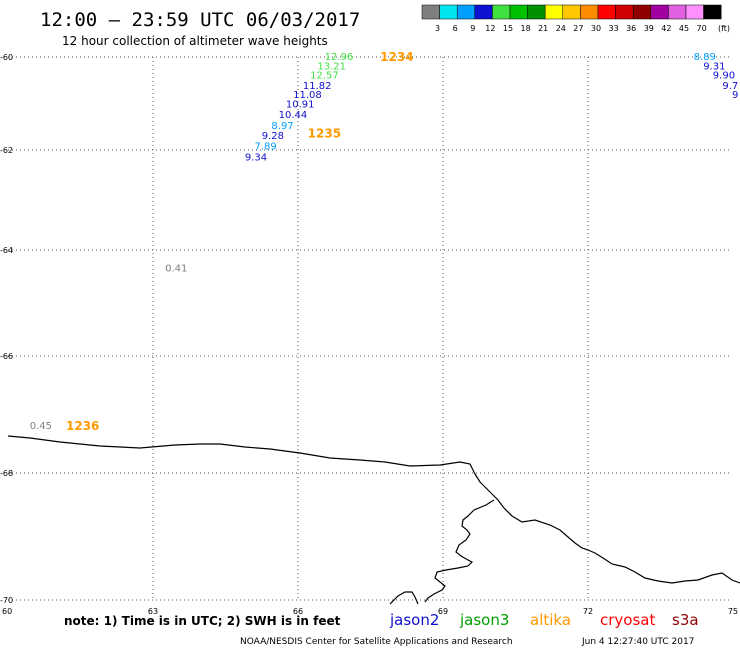 Image resolution: width=740 pixels, height=650 pixels. I want to click on scale-label: 6, so click(455, 28).